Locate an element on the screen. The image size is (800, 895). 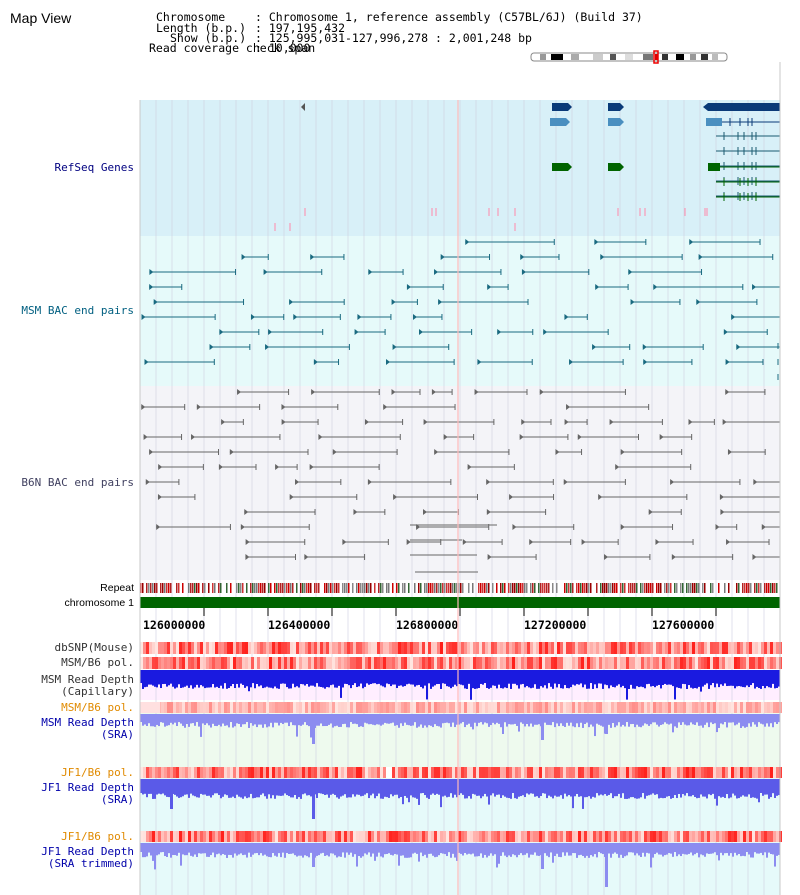
label-b6n-bac: B6N BAC end pairs is located at coordinates (77, 482).